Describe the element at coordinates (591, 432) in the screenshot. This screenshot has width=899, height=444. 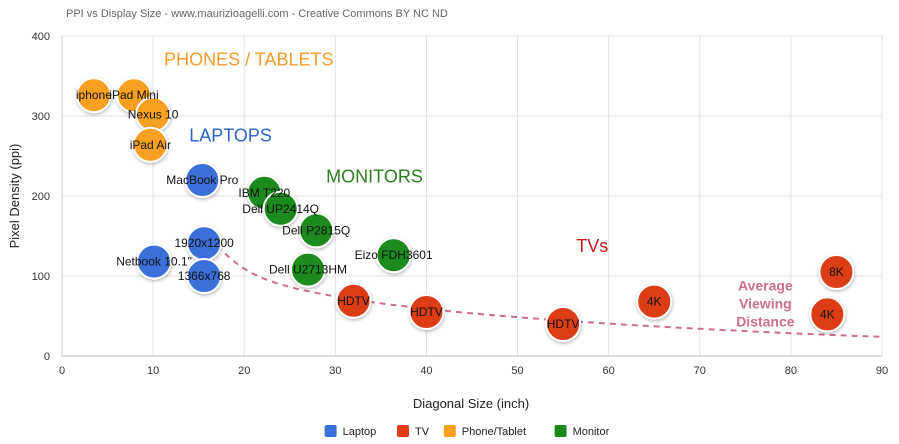
I see `legend-label-monitor: Monitor` at that location.